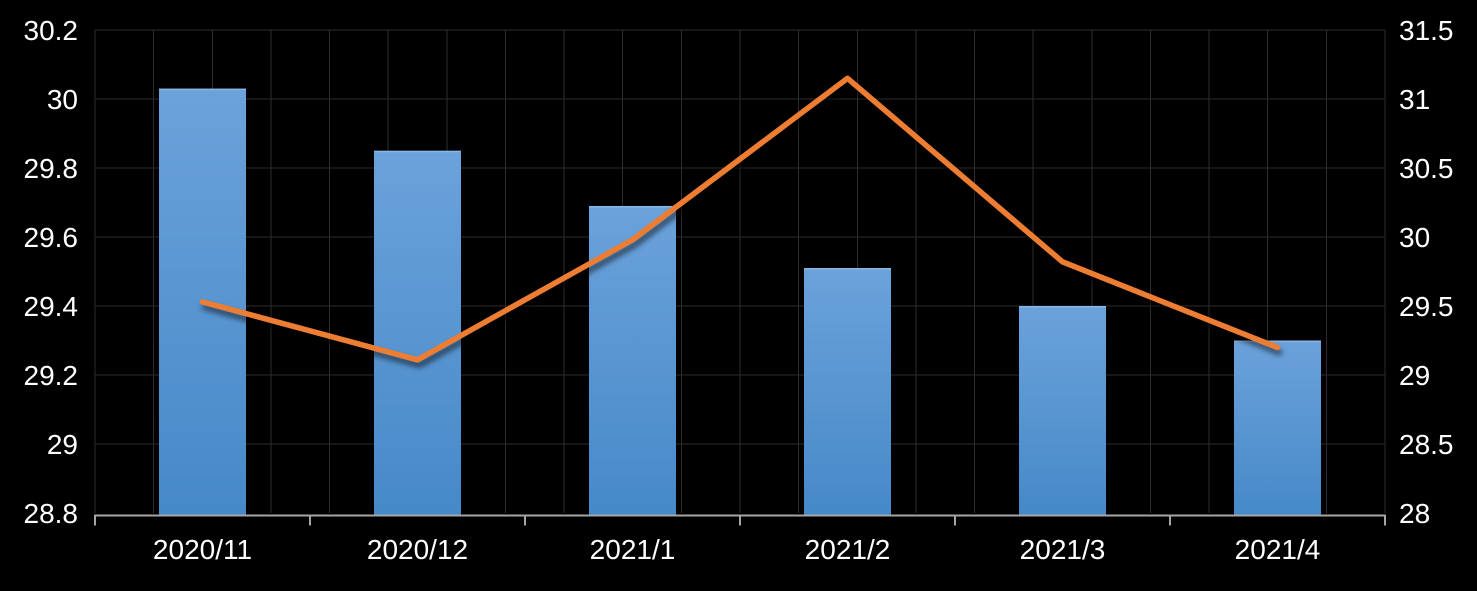  I want to click on right-axis-tick-label: 31, so click(1414, 99).